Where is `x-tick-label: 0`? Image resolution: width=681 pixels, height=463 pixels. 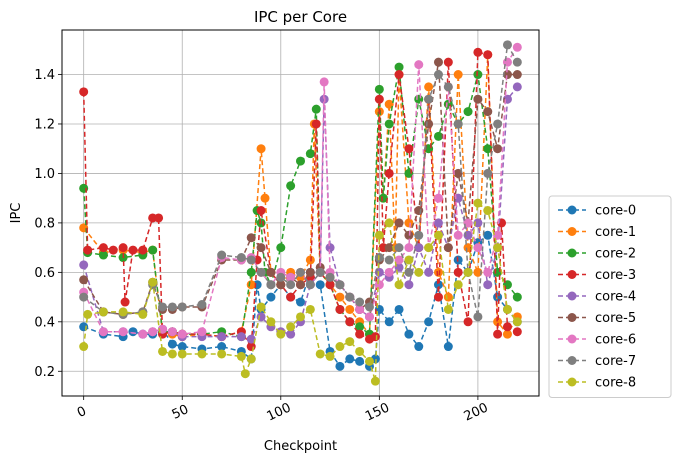
x-tick-label: 0 is located at coordinates (82, 412).